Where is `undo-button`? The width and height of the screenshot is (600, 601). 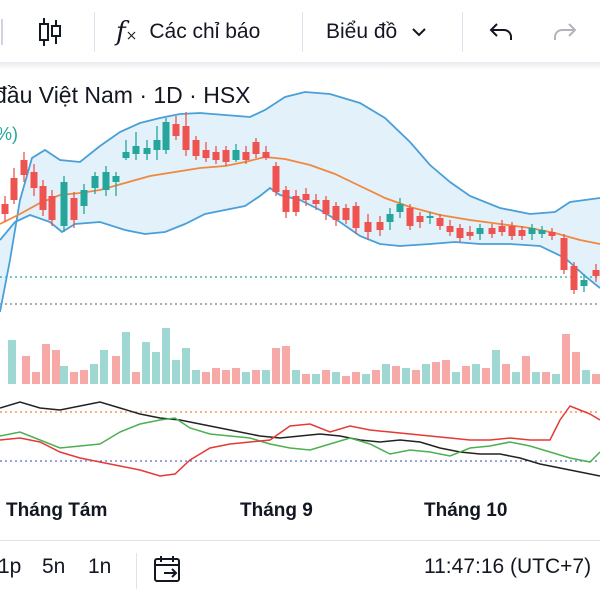 undo-button is located at coordinates (501, 32).